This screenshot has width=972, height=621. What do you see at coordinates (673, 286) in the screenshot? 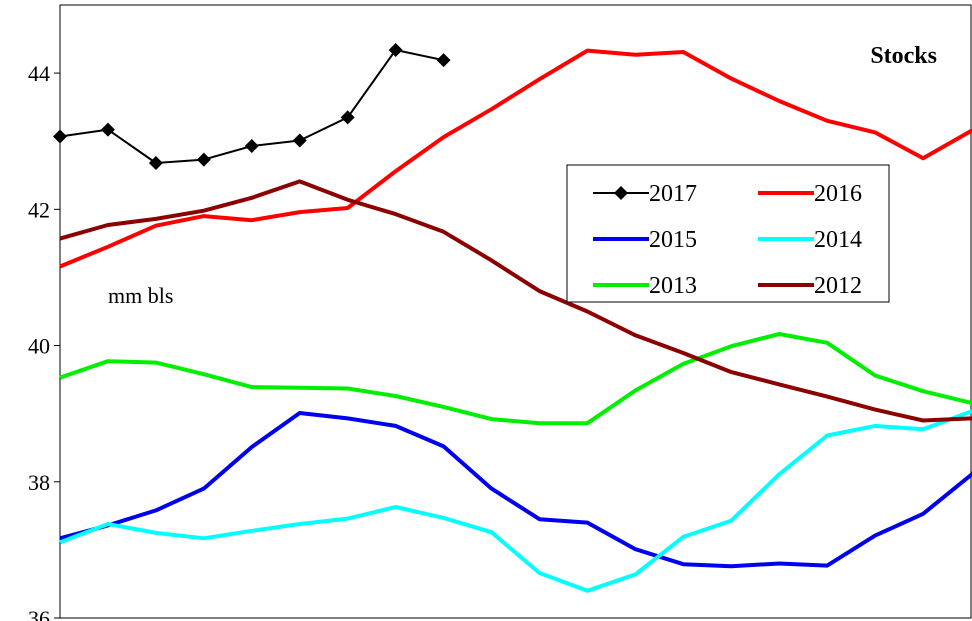
I see `legend-label-2013: 2013` at bounding box center [673, 286].